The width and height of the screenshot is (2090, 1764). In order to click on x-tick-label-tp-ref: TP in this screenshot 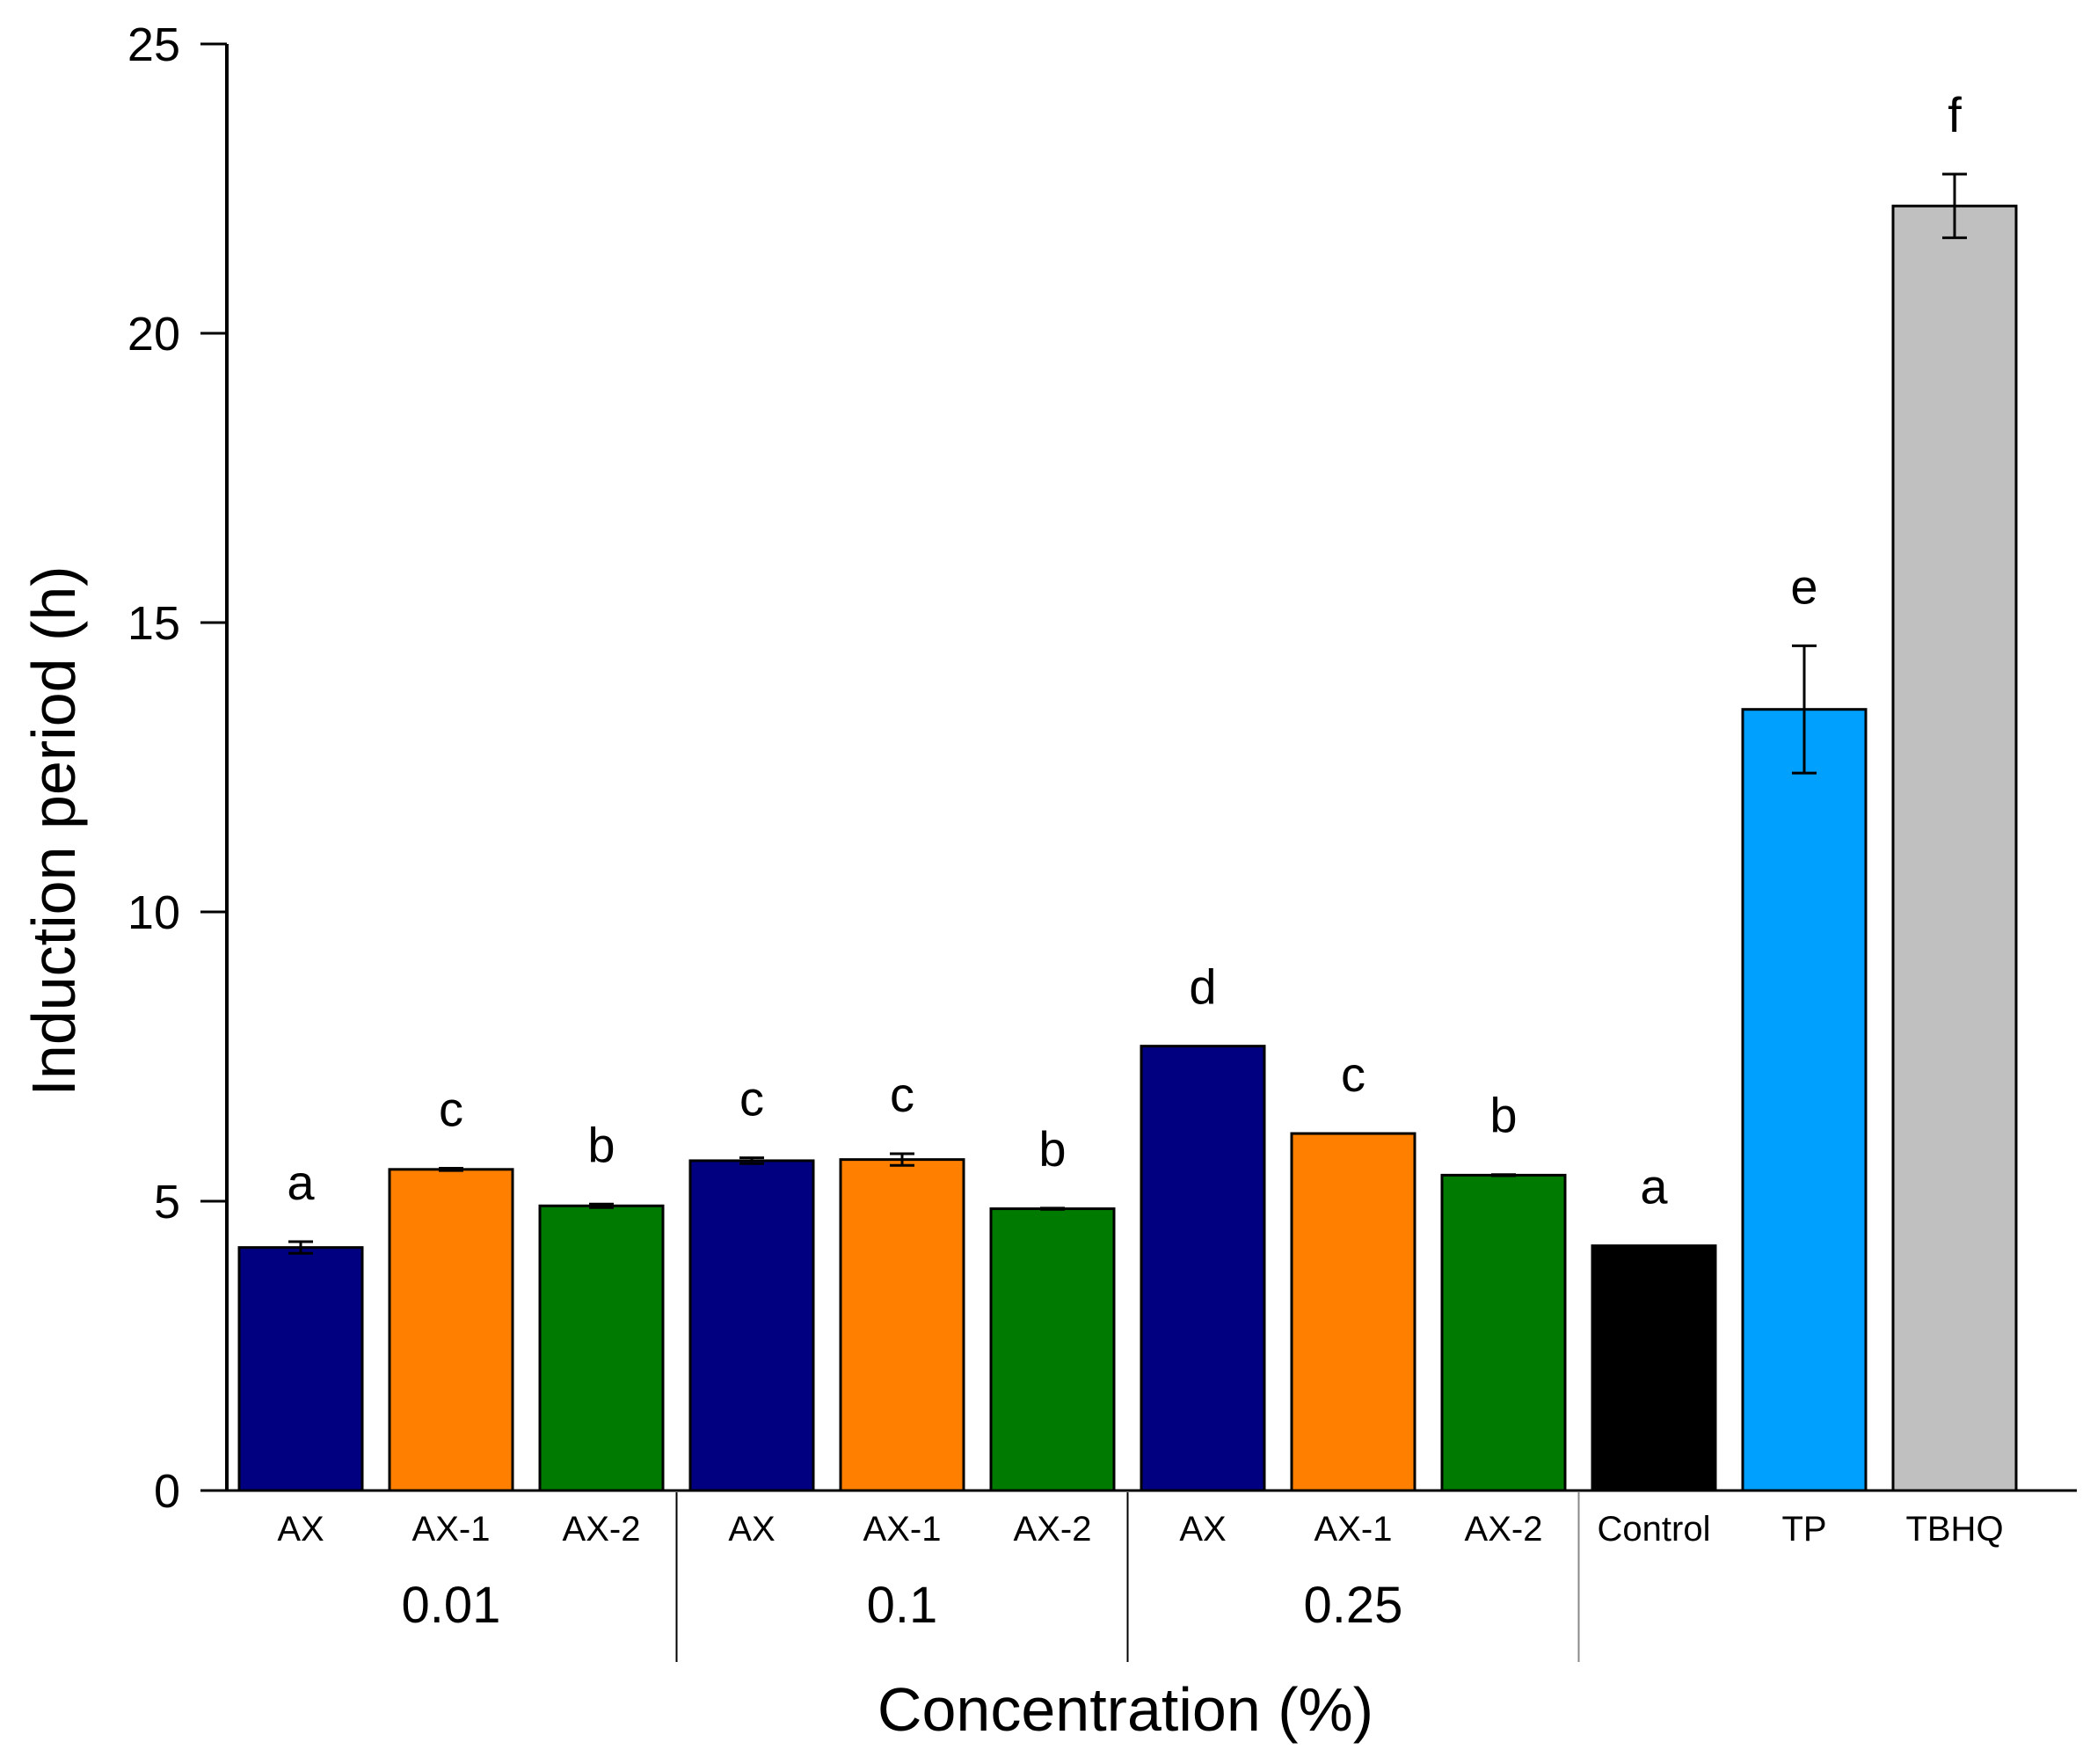, I will do `click(1804, 1529)`.